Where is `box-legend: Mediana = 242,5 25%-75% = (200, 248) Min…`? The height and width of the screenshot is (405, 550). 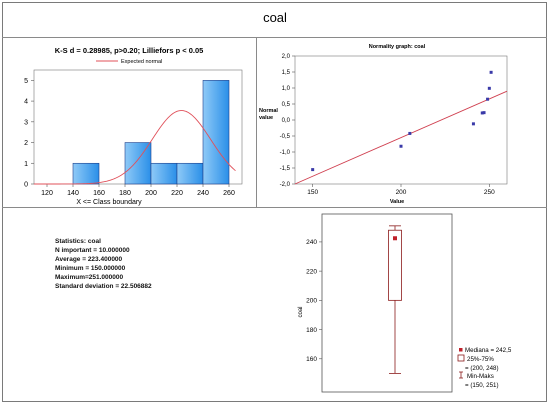
box-legend: Mediana = 242,5 25%-75% = (200, 248) Min… is located at coordinates (484, 368).